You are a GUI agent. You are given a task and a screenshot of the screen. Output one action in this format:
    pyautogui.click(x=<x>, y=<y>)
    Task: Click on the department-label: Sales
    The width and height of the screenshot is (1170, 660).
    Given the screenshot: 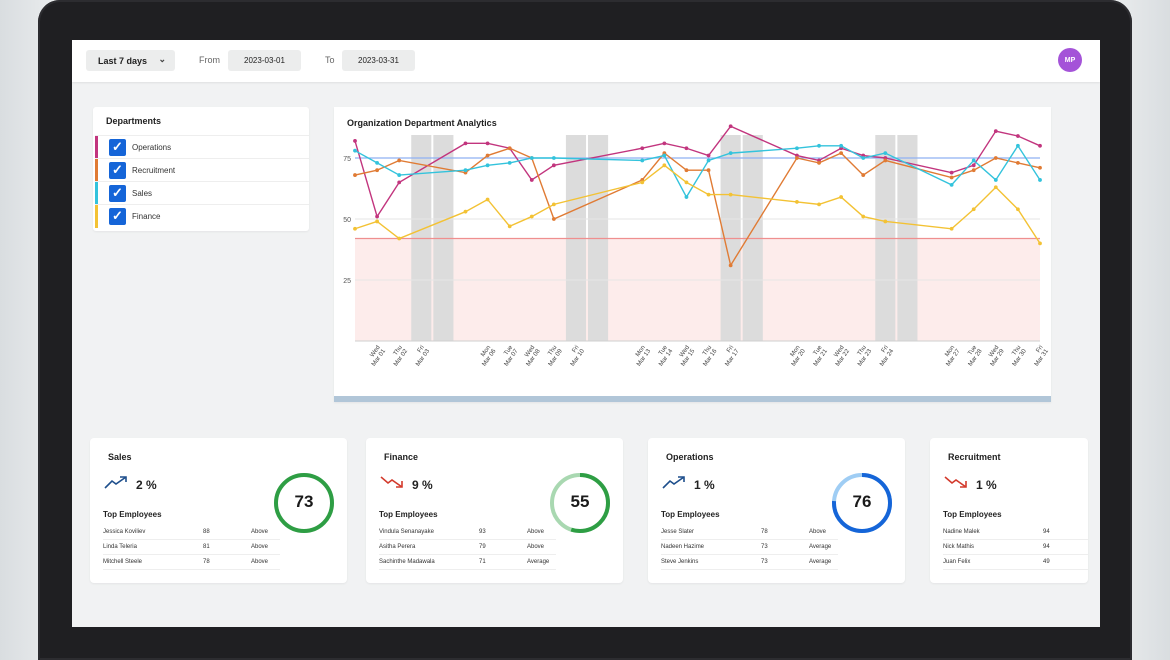 What is the action you would take?
    pyautogui.click(x=142, y=193)
    